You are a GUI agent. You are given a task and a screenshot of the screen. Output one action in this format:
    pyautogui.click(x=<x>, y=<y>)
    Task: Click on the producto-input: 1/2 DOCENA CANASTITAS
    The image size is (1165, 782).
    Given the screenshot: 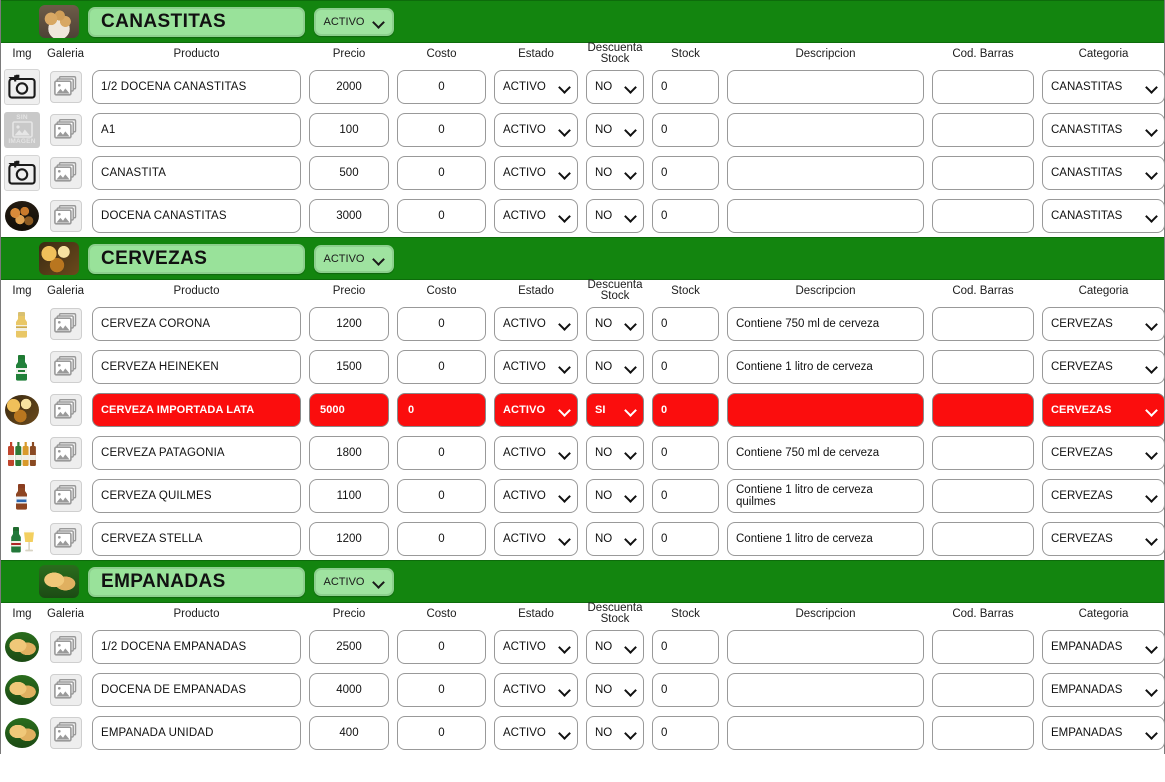 What is the action you would take?
    pyautogui.click(x=196, y=86)
    